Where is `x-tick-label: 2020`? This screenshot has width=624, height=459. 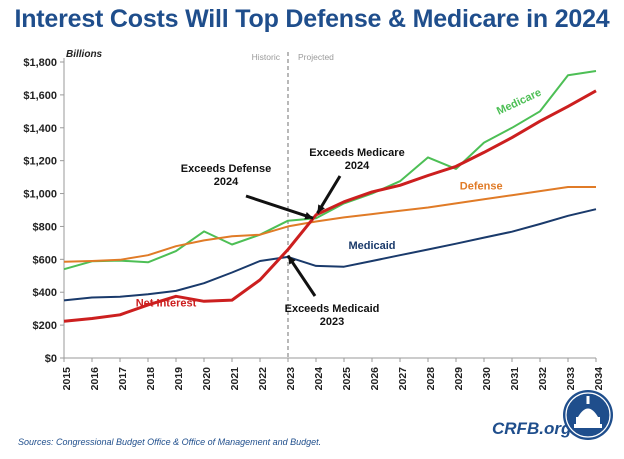 x-tick-label: 2020 is located at coordinates (207, 379).